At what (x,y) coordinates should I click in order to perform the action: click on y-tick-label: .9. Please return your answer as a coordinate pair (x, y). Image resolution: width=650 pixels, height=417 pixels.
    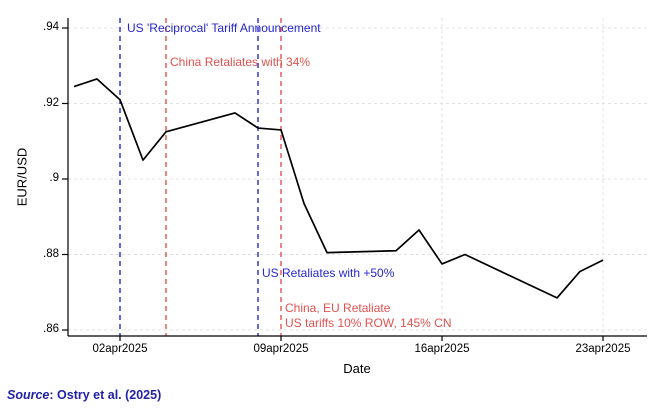
    Looking at the image, I should click on (54, 178).